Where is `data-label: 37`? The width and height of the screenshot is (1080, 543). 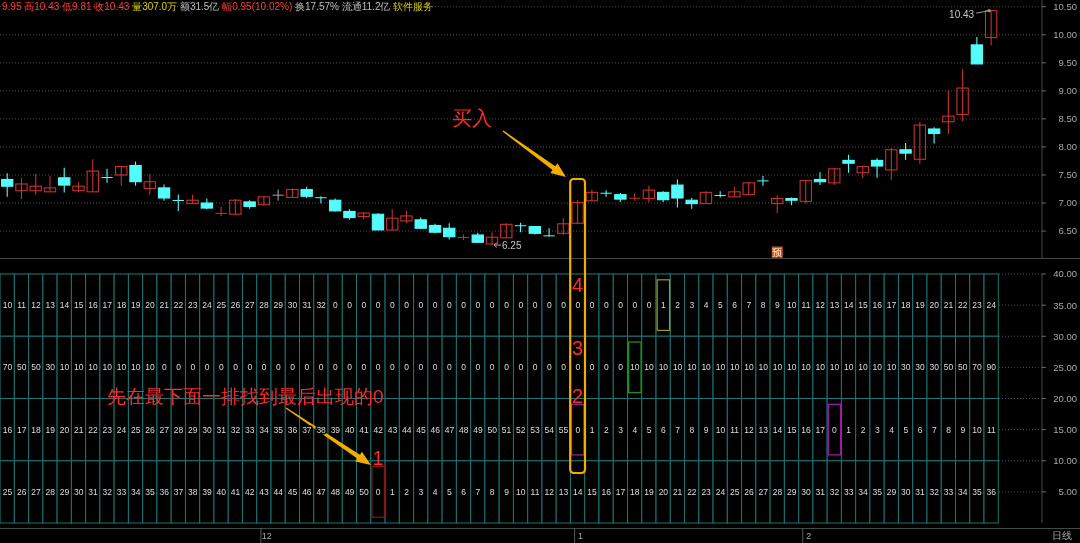
data-label: 37 is located at coordinates (178, 491).